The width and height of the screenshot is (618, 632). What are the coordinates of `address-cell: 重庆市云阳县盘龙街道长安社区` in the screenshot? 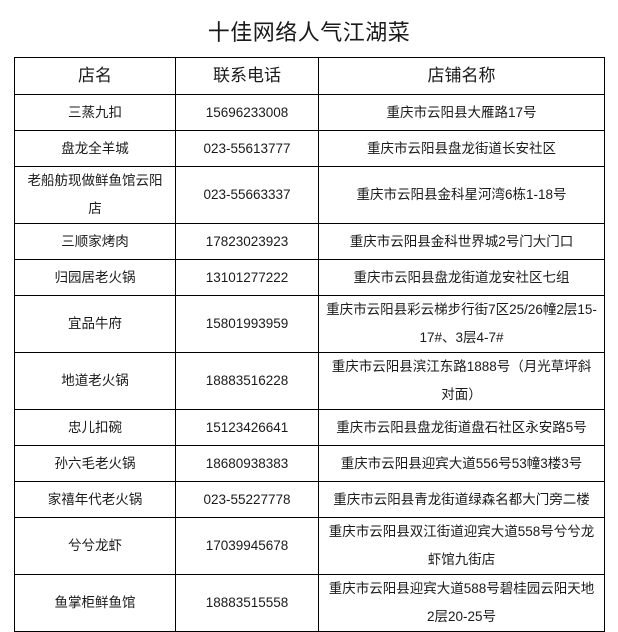 It's located at (461, 148).